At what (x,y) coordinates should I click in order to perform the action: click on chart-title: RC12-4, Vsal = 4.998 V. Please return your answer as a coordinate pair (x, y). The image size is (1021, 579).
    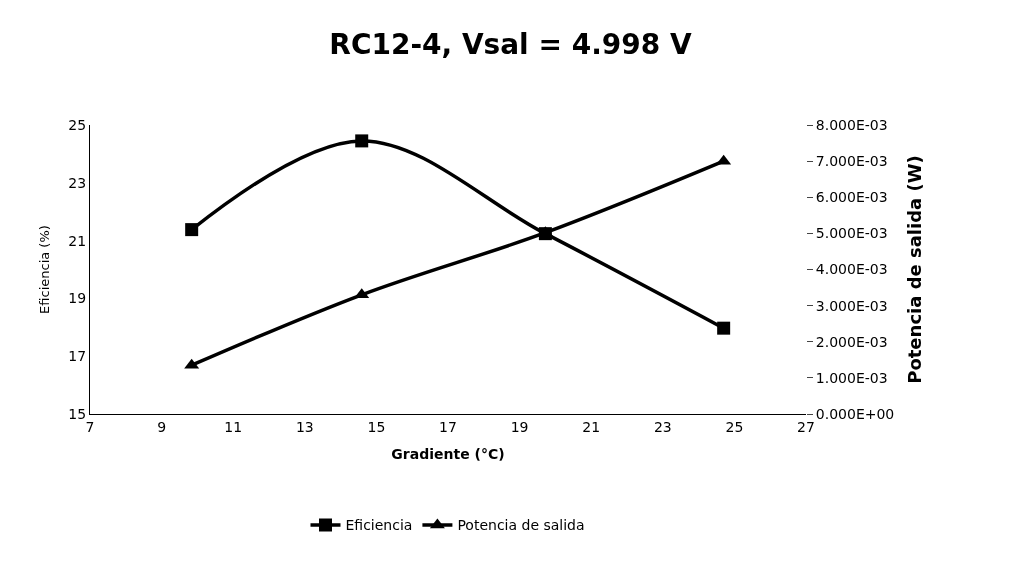
    Looking at the image, I should click on (510, 45).